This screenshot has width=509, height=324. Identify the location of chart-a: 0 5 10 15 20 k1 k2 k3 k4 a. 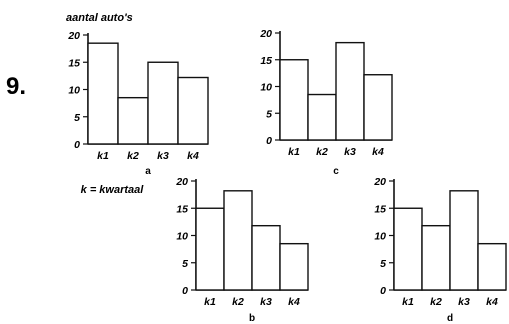
(138, 103).